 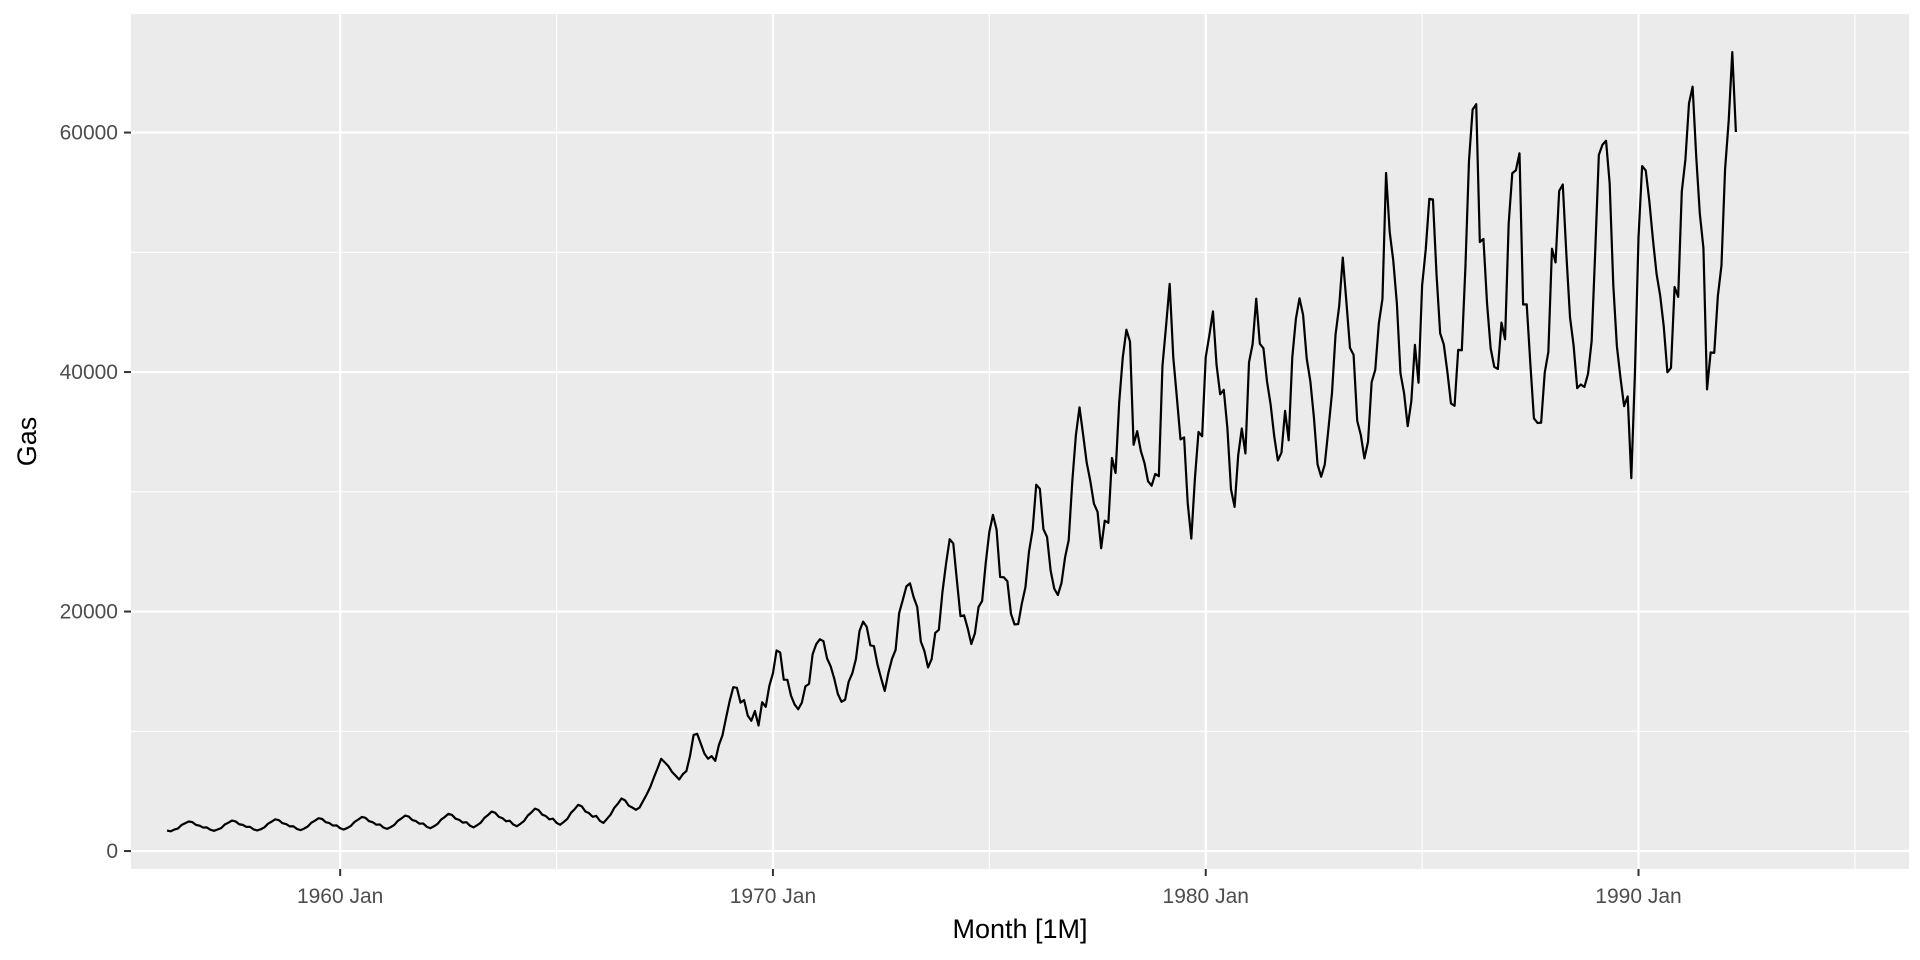 What do you see at coordinates (112, 851) in the screenshot?
I see `y-tick-label: 0` at bounding box center [112, 851].